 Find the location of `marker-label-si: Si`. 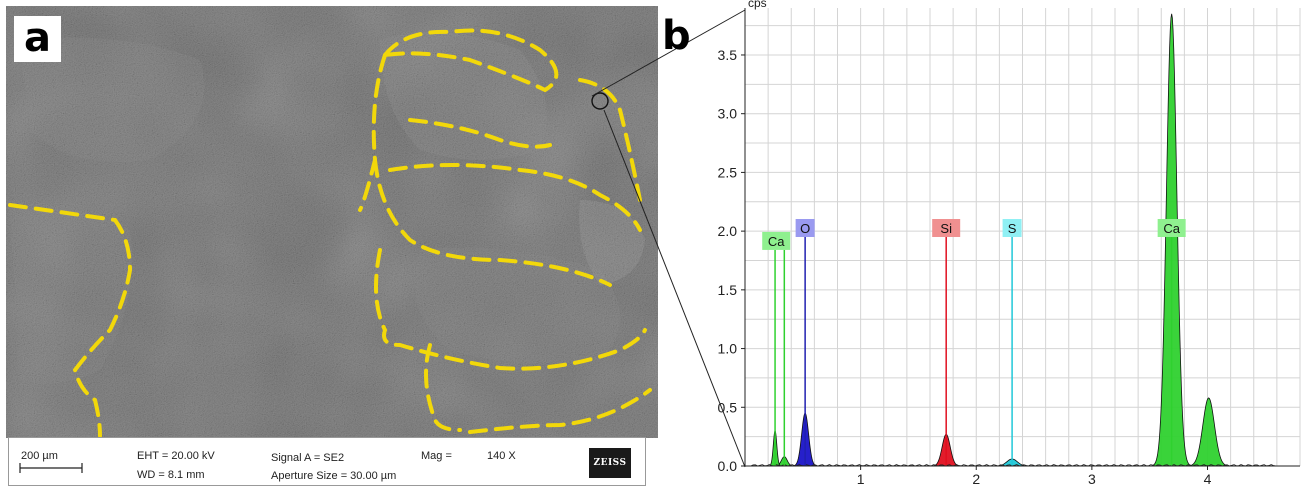

marker-label-si: Si is located at coordinates (946, 228).